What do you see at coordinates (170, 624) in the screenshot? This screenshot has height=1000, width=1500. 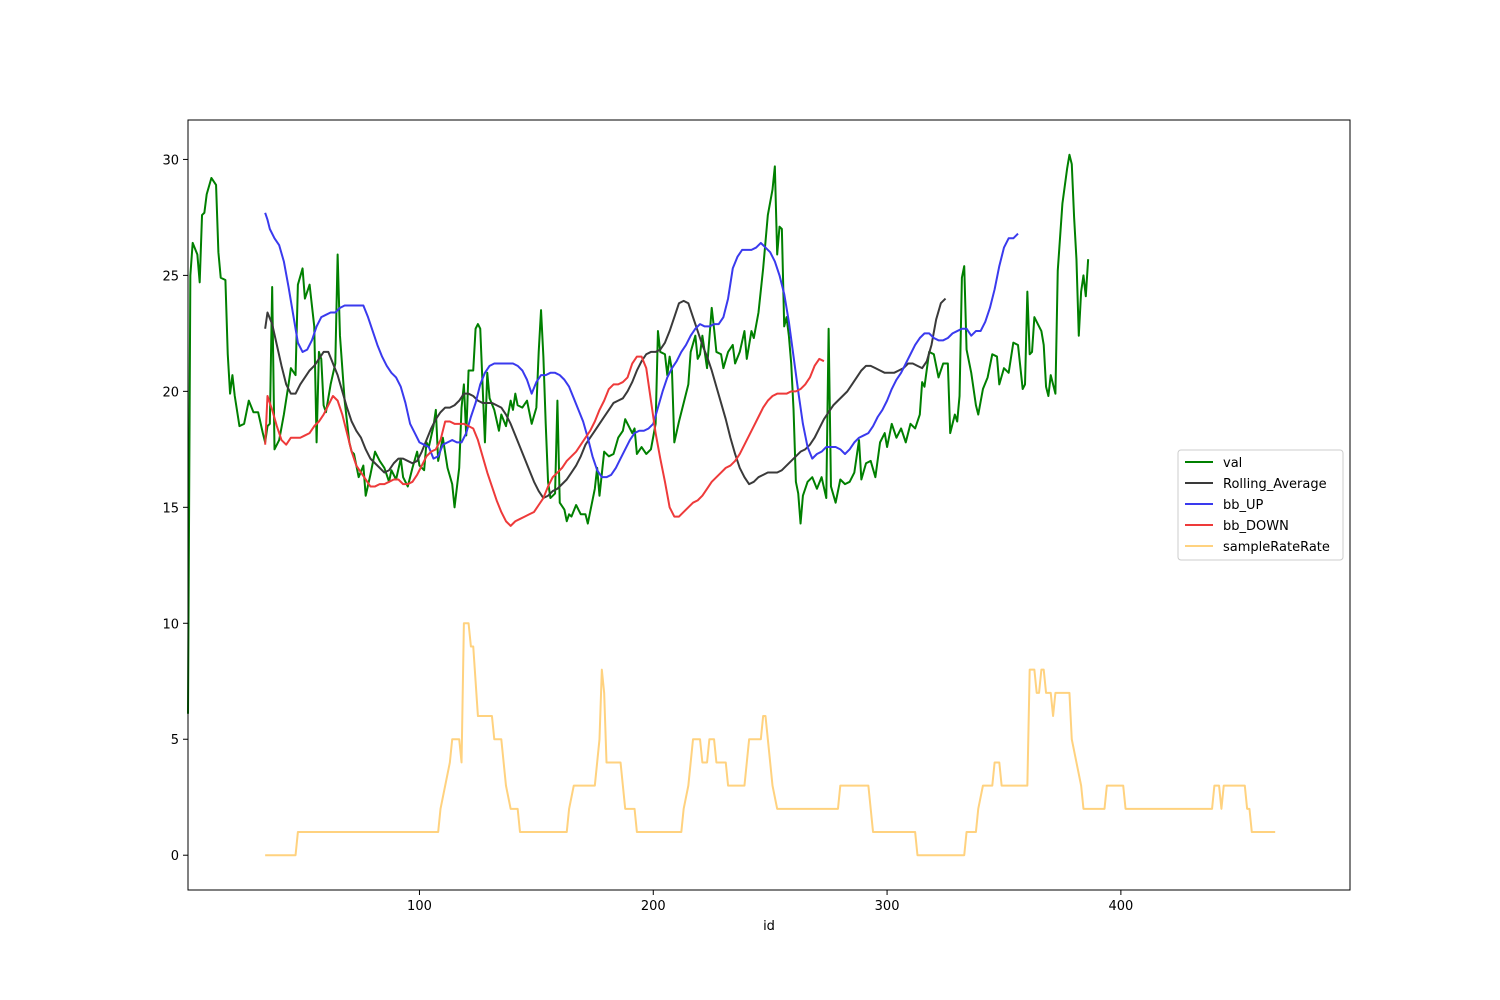 I see `y-tick-label: 10` at bounding box center [170, 624].